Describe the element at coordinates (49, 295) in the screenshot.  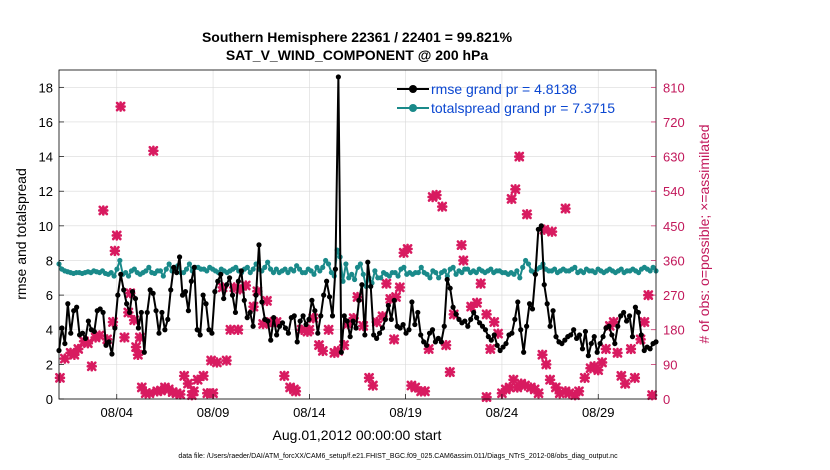
I see `y-tick-label: 6` at that location.